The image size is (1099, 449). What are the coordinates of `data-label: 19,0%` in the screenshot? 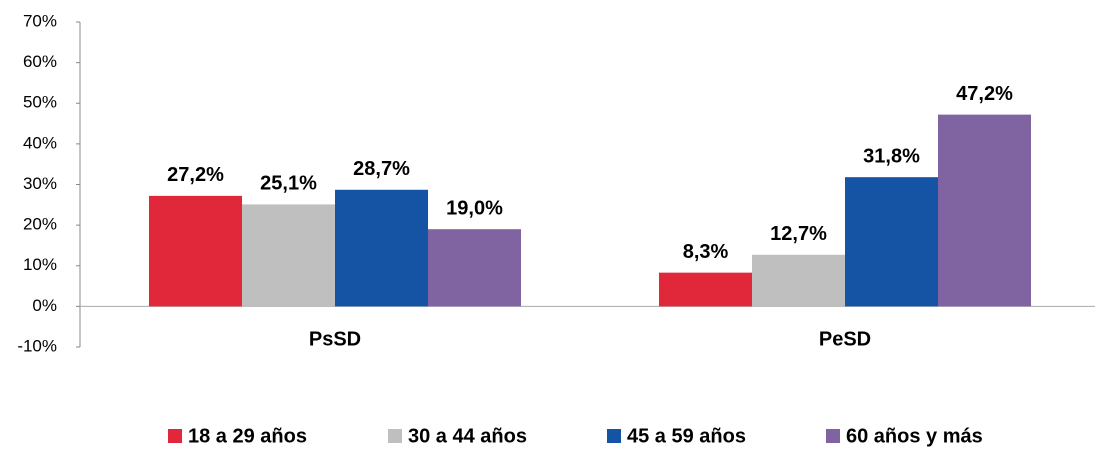 It's located at (474, 208).